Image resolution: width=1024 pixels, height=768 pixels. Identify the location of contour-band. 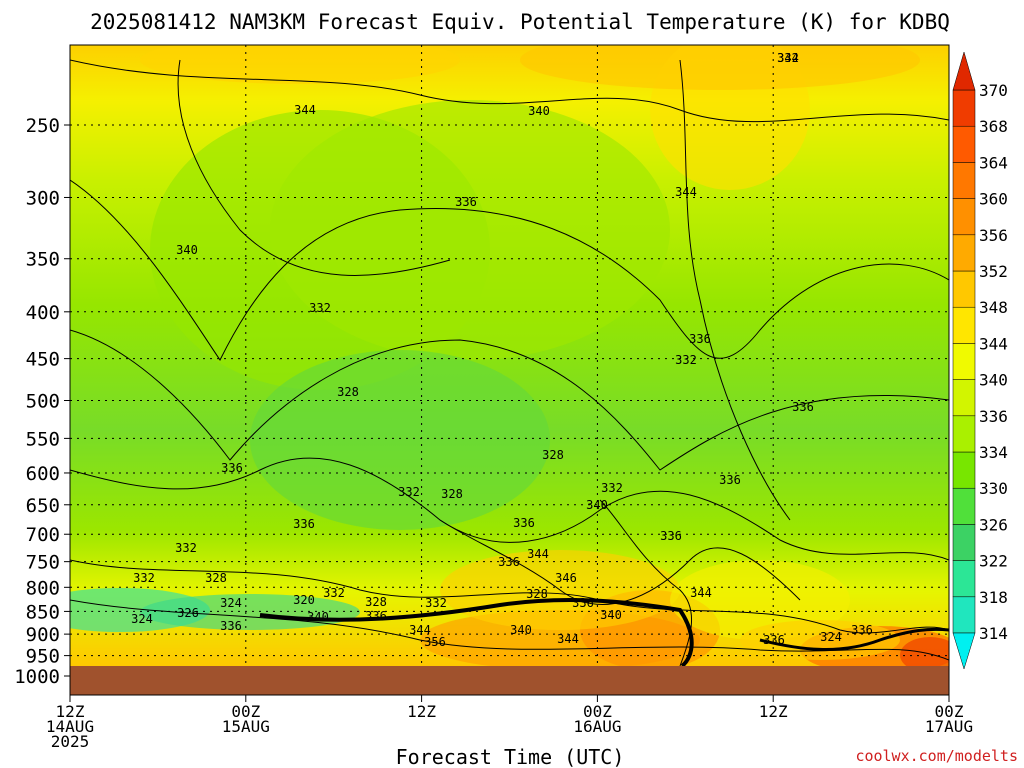
(476, 632).